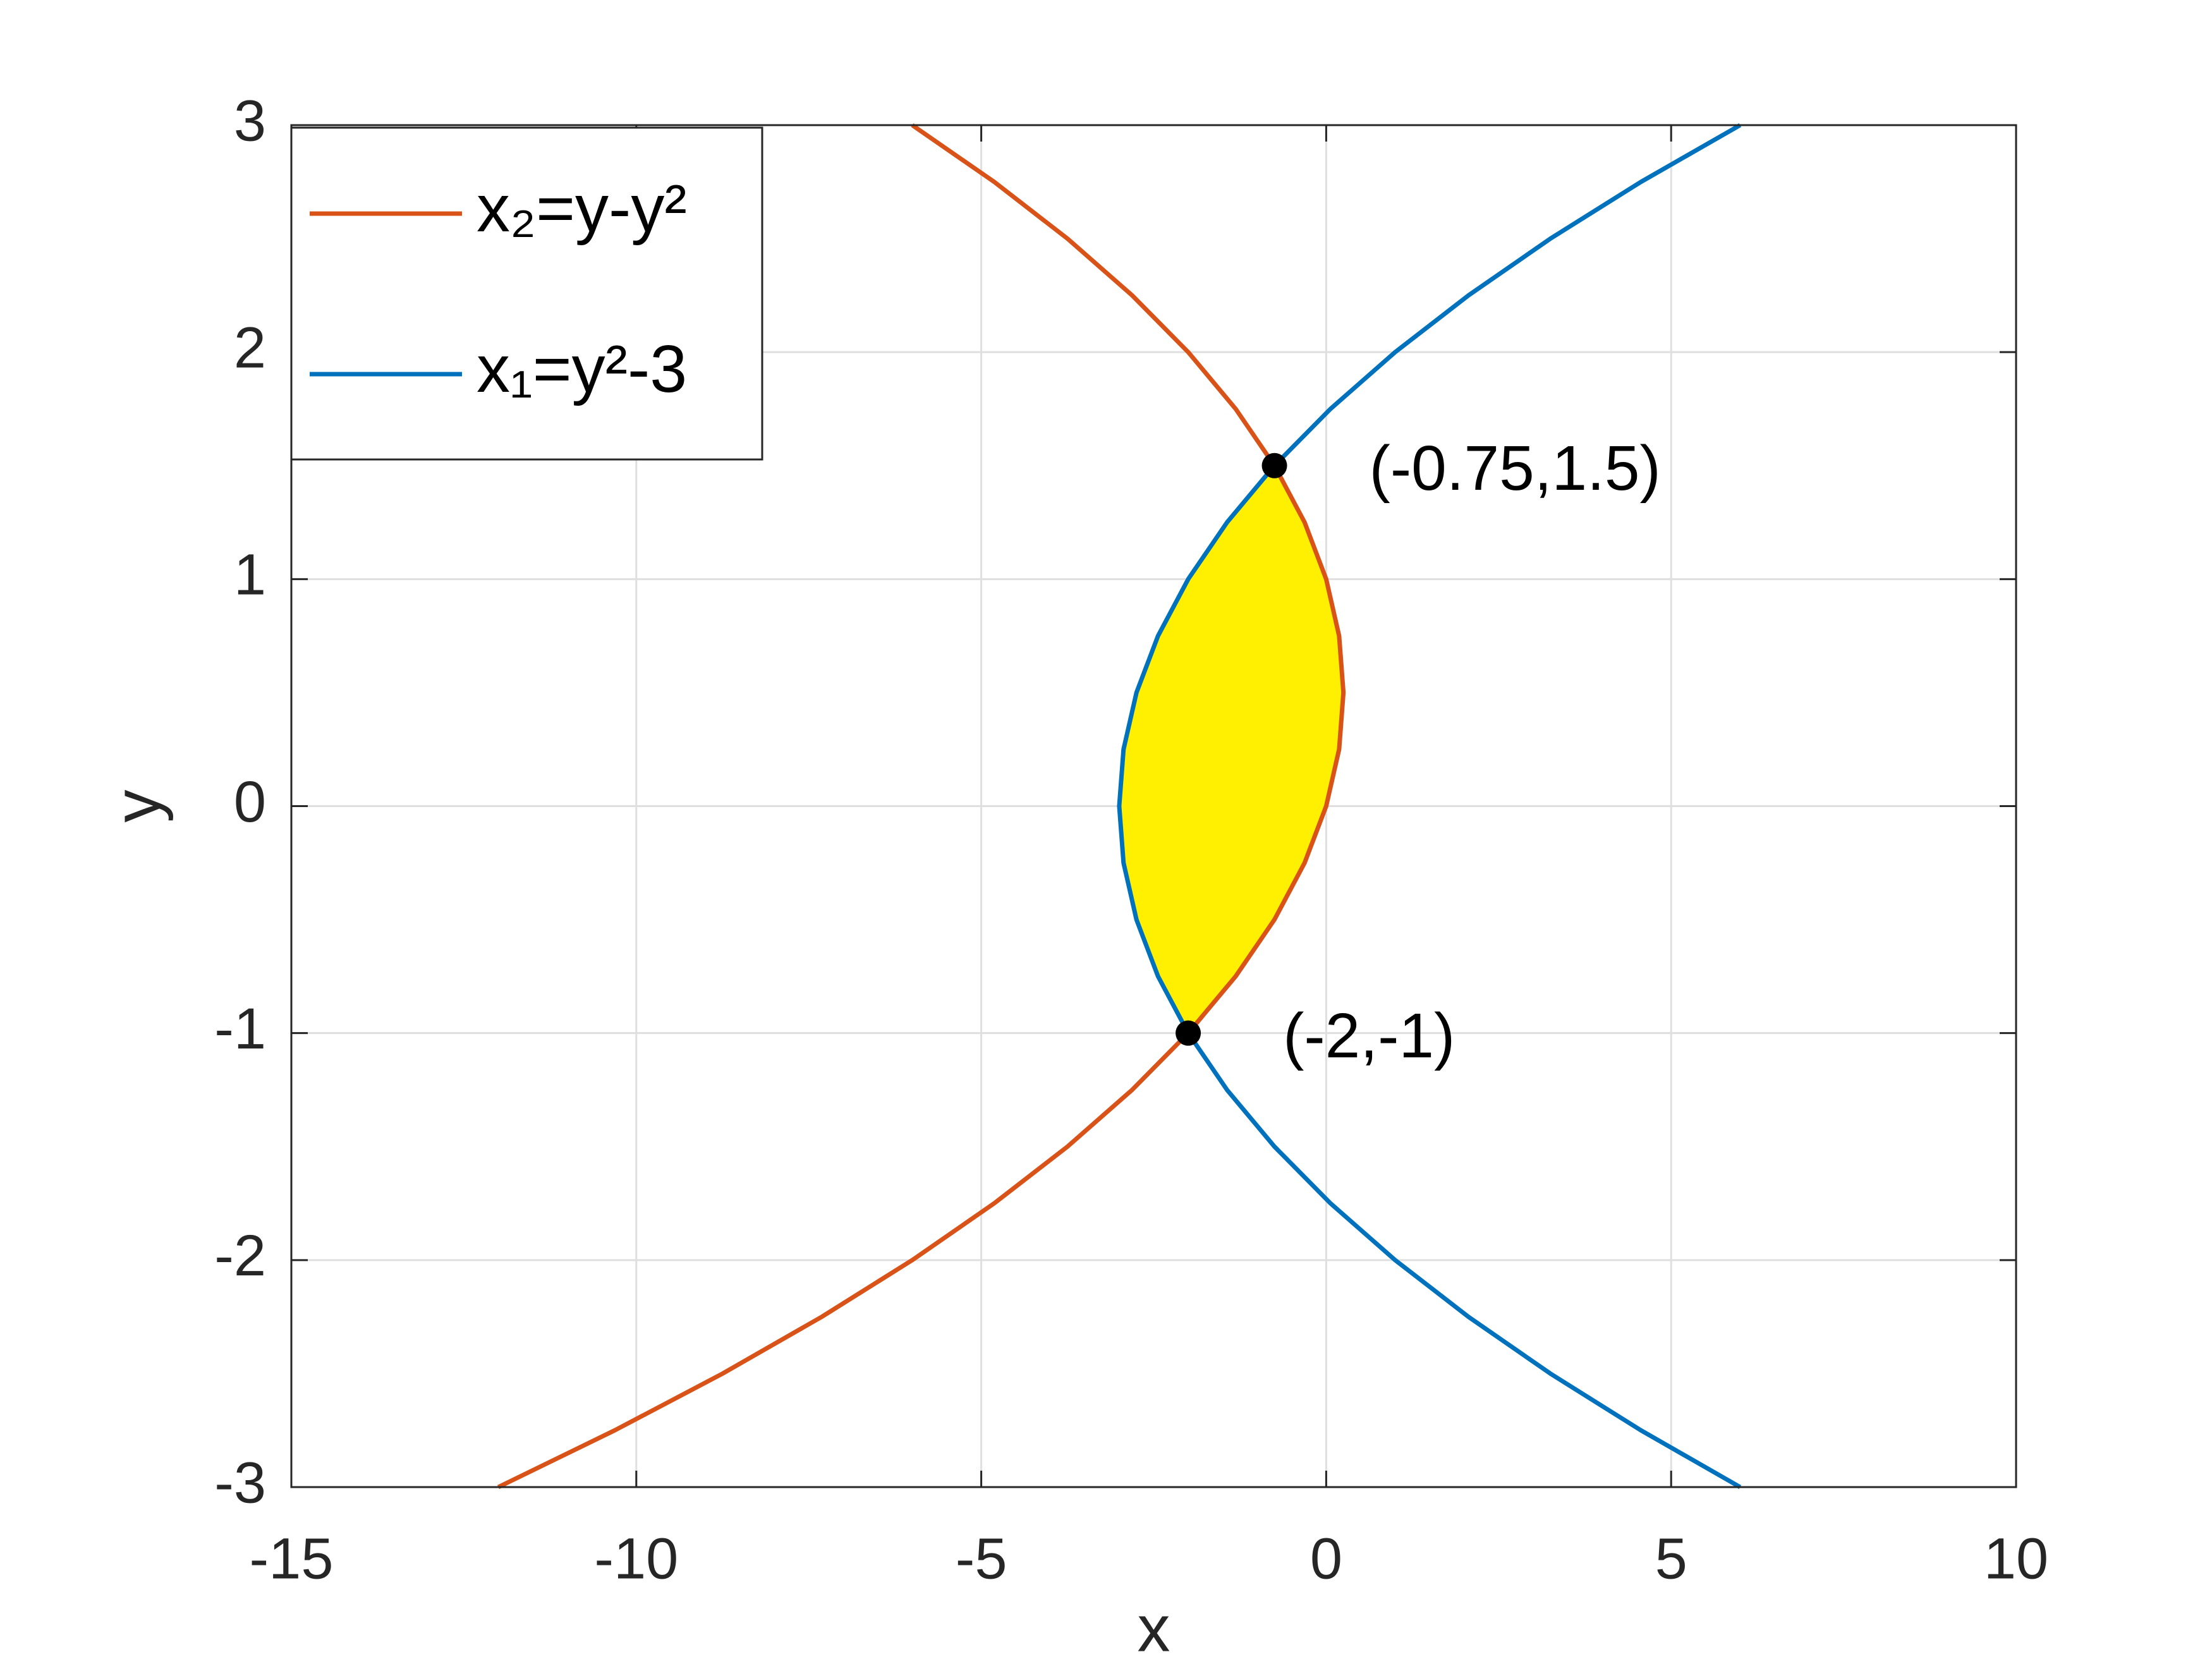  What do you see at coordinates (582, 369) in the screenshot?
I see `legend-label: x₁=y²-3` at bounding box center [582, 369].